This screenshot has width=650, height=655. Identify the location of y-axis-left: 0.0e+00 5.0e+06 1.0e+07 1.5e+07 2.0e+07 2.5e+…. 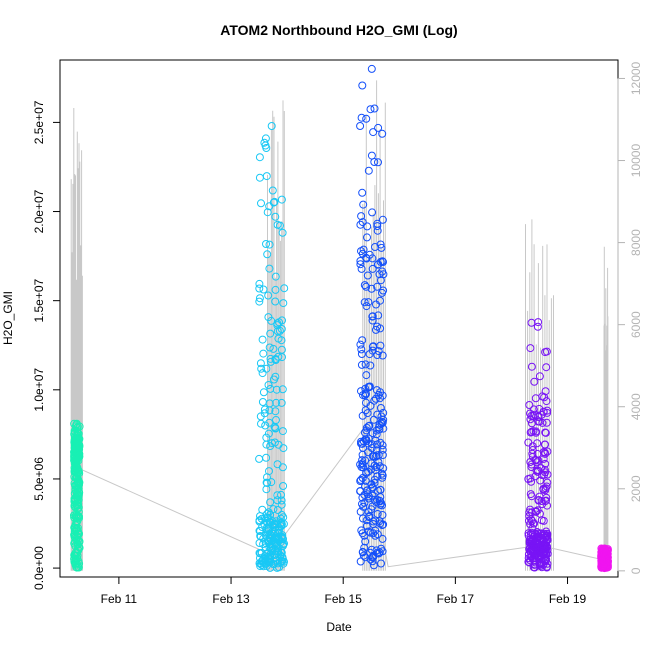
(46, 345).